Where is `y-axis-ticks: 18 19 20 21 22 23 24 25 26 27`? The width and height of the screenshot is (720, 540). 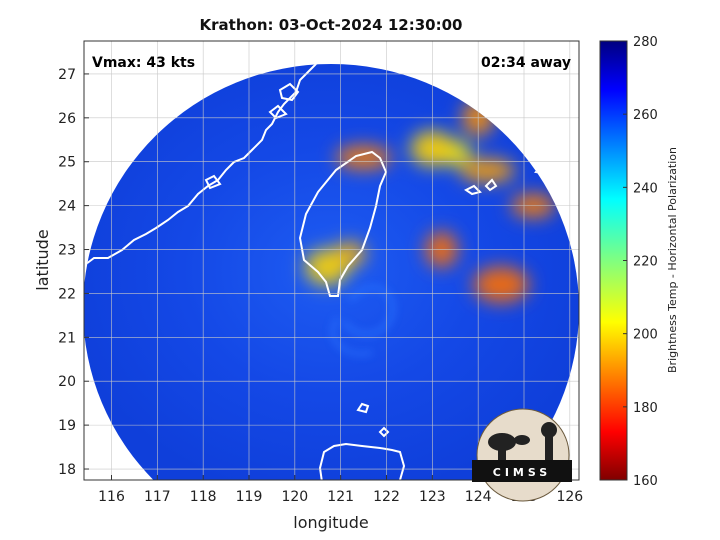 y-axis-ticks: 18 19 20 21 22 23 24 25 26 27 is located at coordinates (73, 272).